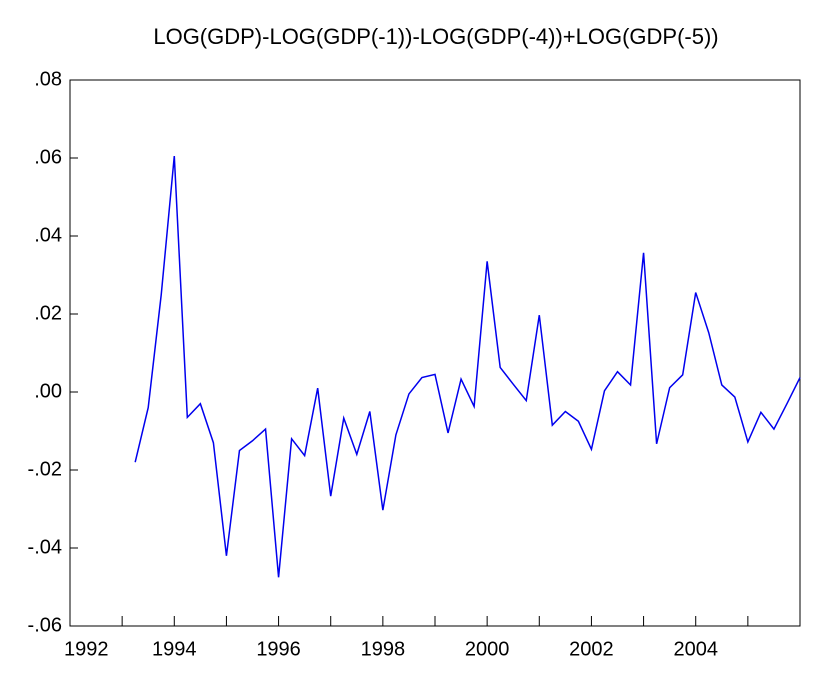  Describe the element at coordinates (383, 649) in the screenshot. I see `x-tick-label: 1998` at that location.